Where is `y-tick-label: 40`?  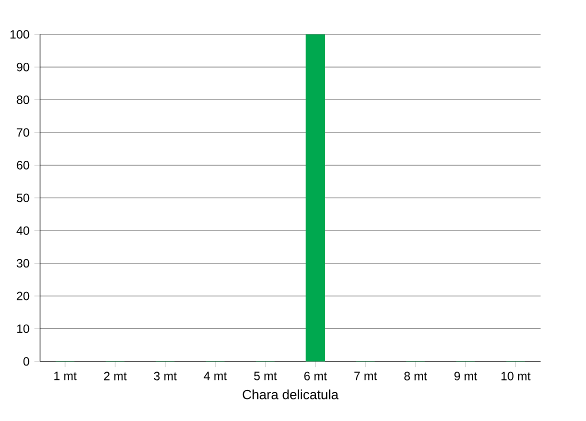
y-tick-label: 40 is located at coordinates (23, 230).